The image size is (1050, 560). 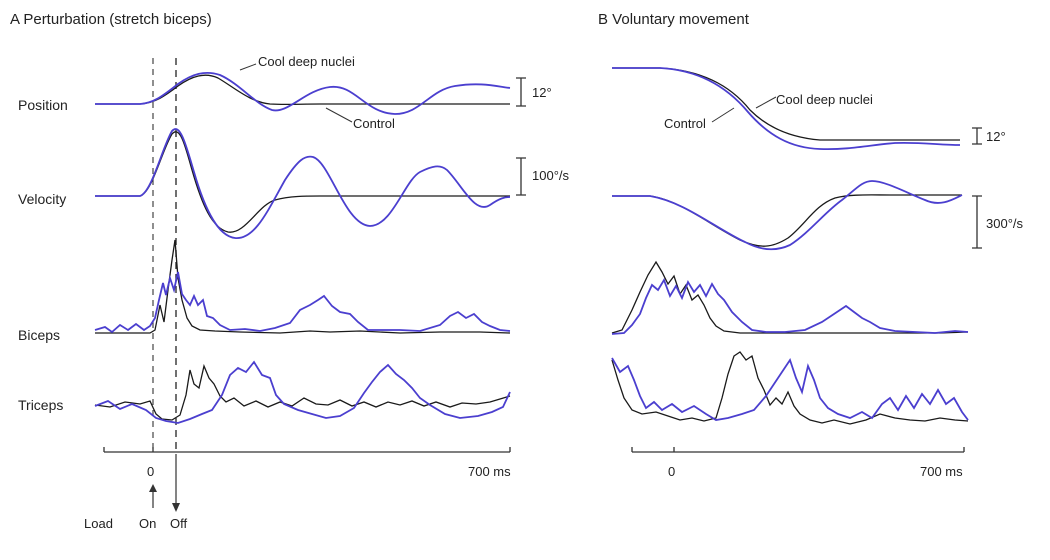 I want to click on a-control-leader, so click(x=339, y=115).